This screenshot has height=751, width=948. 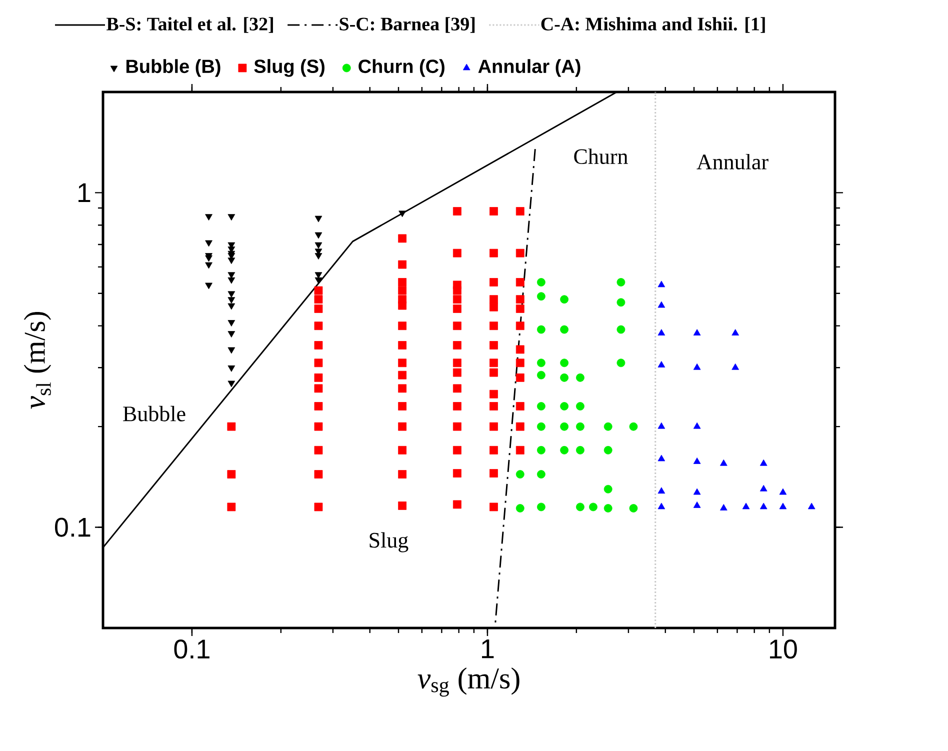 What do you see at coordinates (488, 649) in the screenshot?
I see `x-tick-label: 1` at bounding box center [488, 649].